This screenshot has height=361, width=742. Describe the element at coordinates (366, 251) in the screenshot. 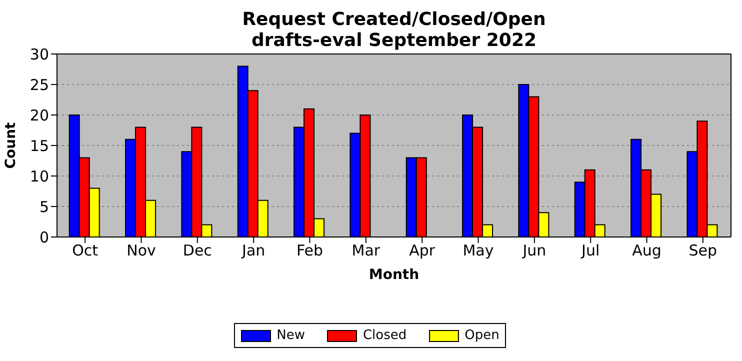

I see `x-tick-label: Mar` at that location.